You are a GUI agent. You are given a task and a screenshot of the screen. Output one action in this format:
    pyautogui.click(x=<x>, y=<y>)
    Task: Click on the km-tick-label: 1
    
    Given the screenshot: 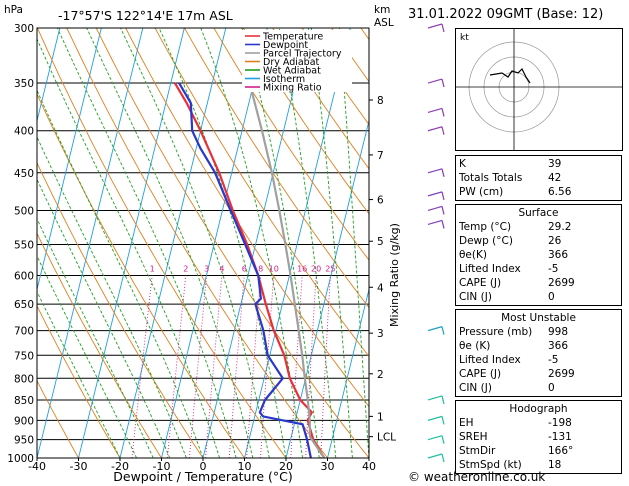 What is the action you would take?
    pyautogui.click(x=380, y=417)
    